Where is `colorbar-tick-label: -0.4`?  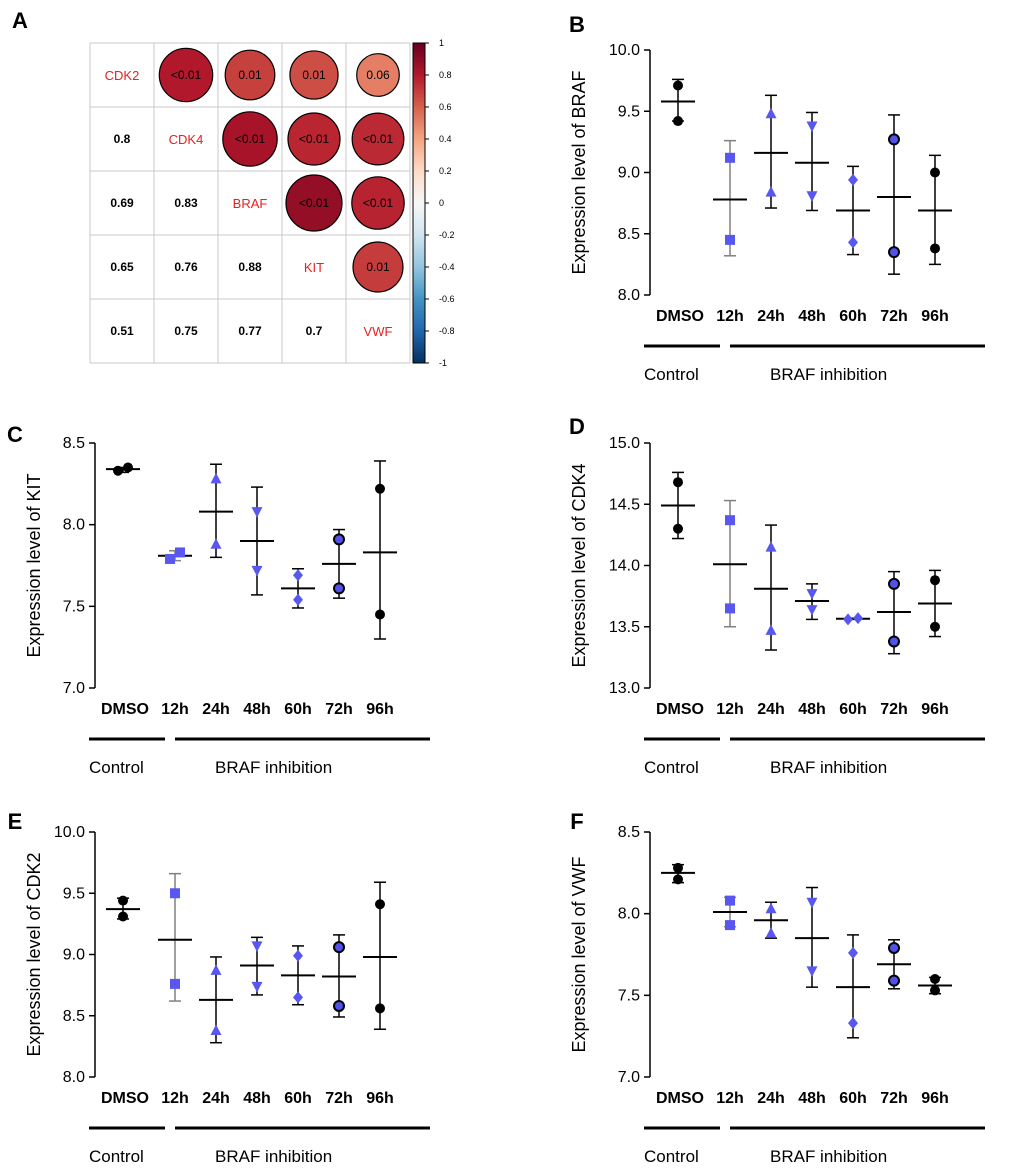 colorbar-tick-label: -0.4 is located at coordinates (447, 267).